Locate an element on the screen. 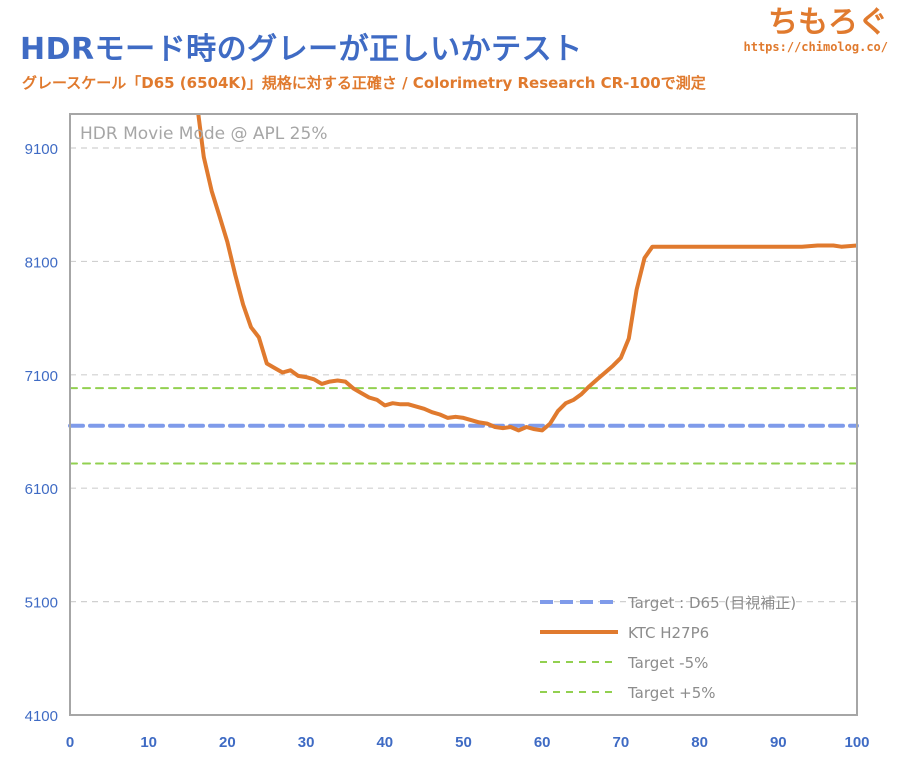 Image resolution: width=900 pixels, height=765 pixels. x-tick-label: 0 is located at coordinates (70, 742).